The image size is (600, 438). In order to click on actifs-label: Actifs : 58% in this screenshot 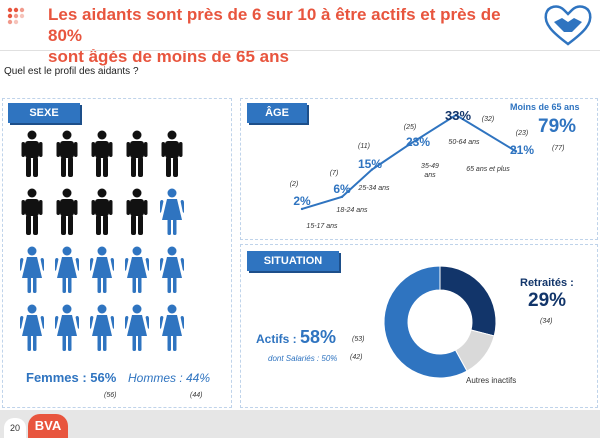, I will do `click(296, 337)`.